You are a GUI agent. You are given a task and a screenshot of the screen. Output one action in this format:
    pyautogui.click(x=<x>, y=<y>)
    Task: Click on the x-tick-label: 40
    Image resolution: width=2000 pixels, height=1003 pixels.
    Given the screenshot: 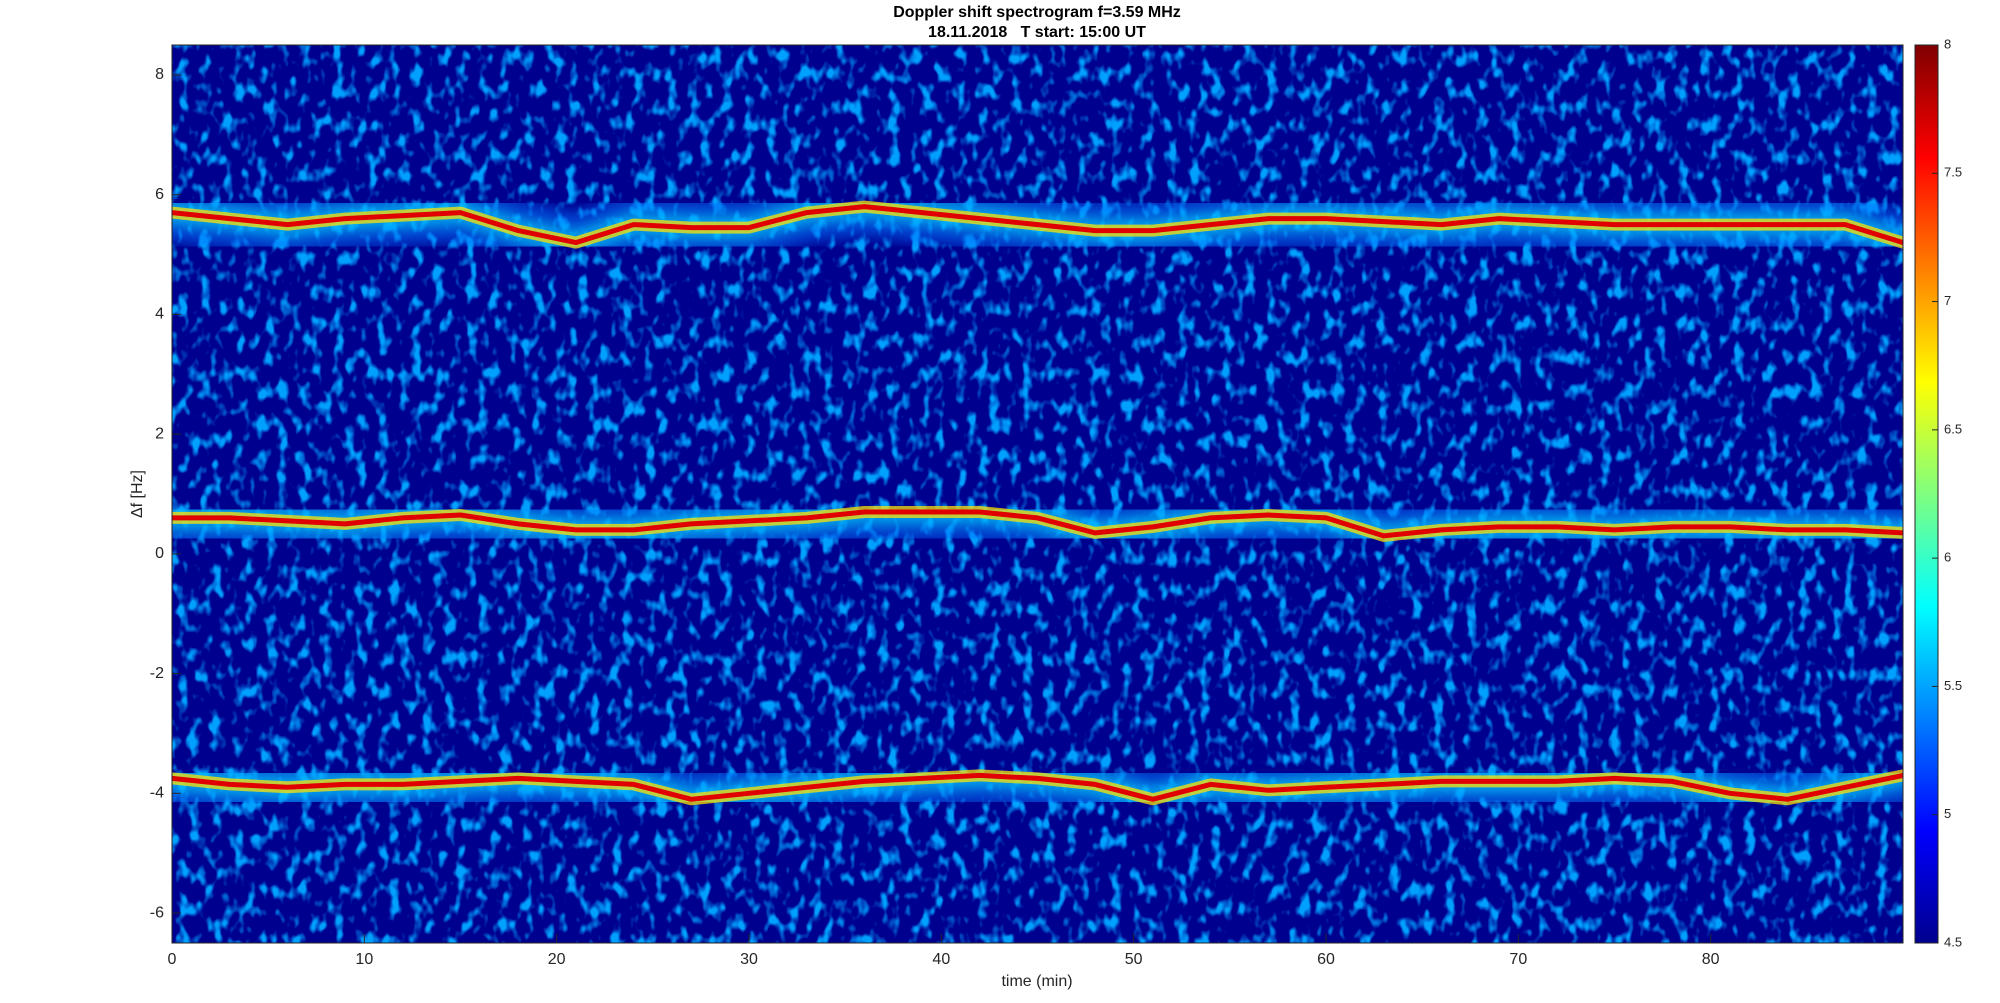 What is the action you would take?
    pyautogui.click(x=941, y=959)
    